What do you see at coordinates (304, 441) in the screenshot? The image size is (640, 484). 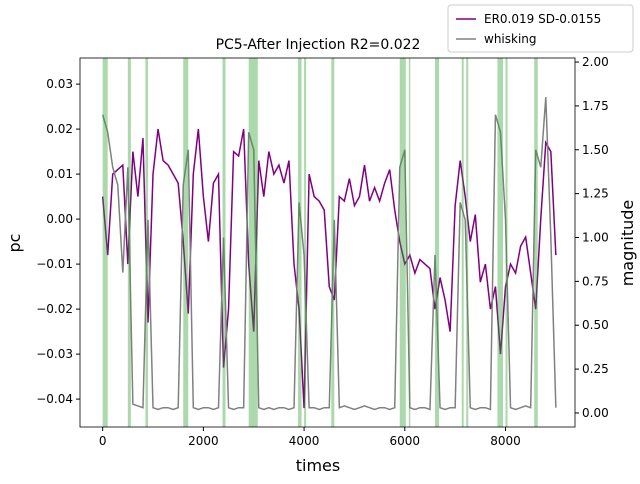 I see `x-tick-label: 4000` at bounding box center [304, 441].